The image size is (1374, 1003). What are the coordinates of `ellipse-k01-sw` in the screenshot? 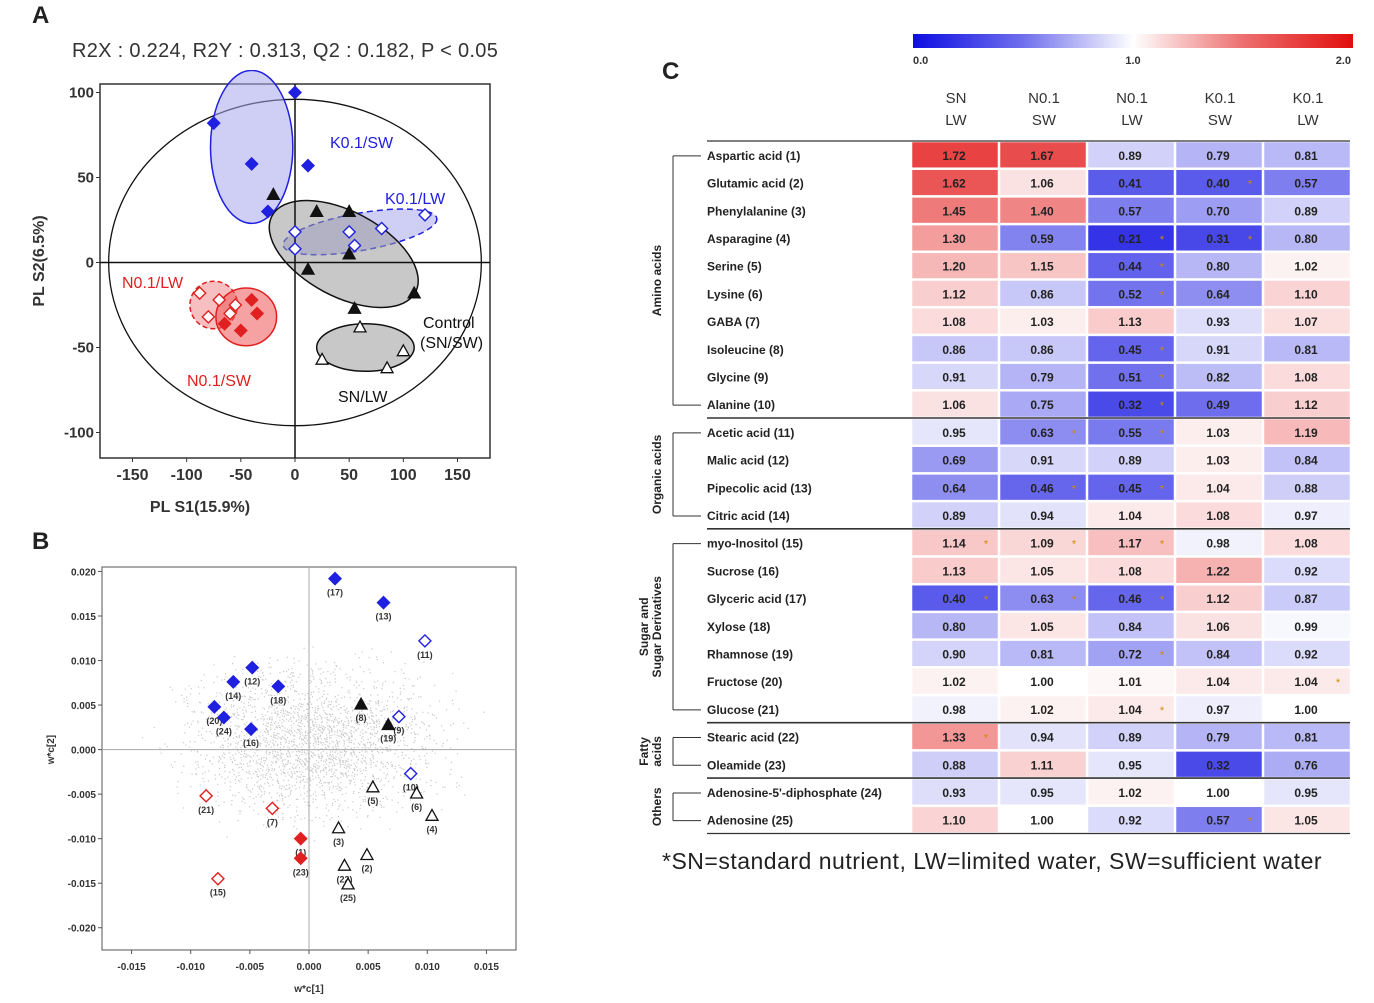 It's located at (251, 147).